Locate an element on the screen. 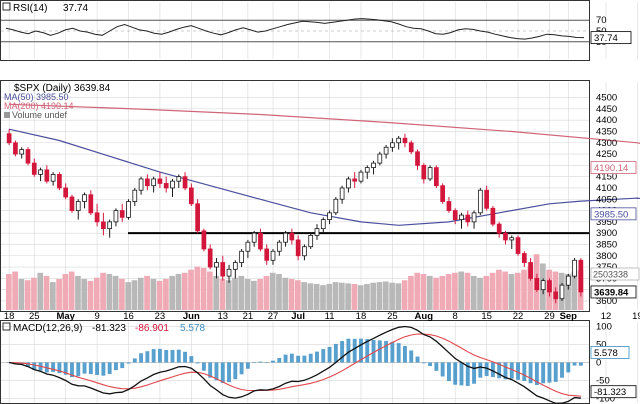  price-tick-label: 4500 is located at coordinates (606, 98).